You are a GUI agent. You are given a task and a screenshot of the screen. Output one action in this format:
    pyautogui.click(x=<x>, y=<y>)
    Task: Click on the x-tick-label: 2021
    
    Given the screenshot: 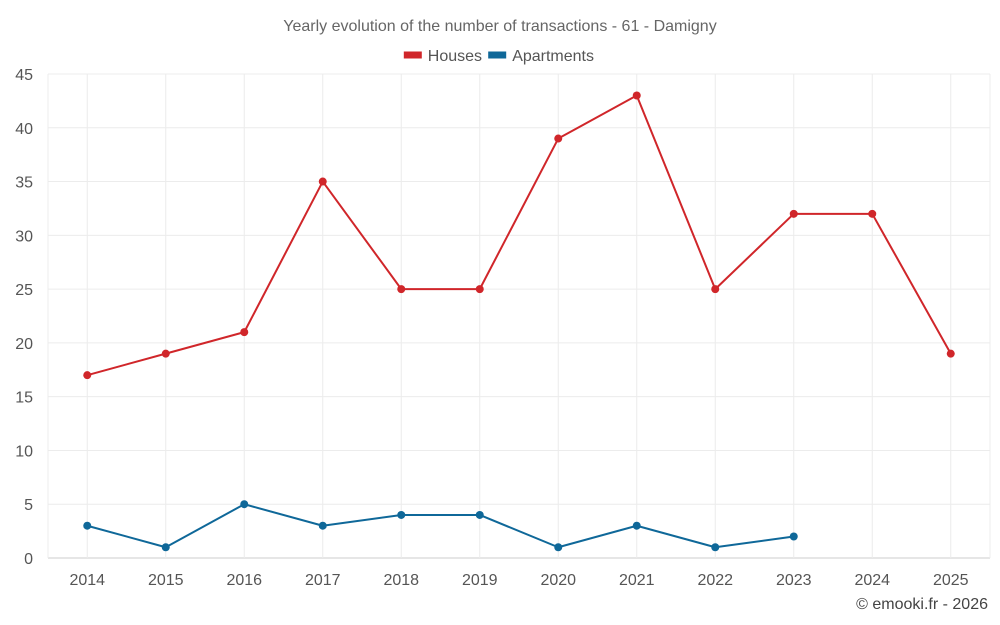 What is the action you would take?
    pyautogui.click(x=637, y=580)
    